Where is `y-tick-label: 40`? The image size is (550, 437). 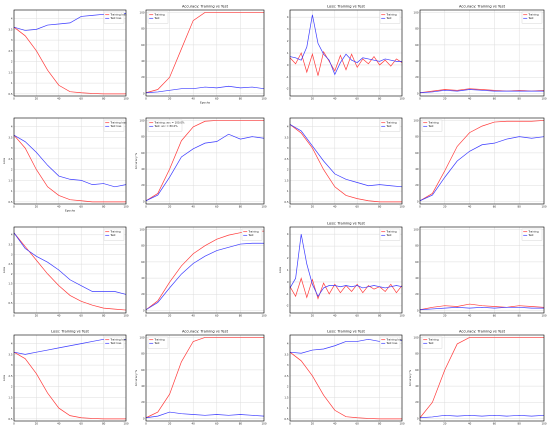
y-tick-label: 40 is located at coordinates (143, 386).